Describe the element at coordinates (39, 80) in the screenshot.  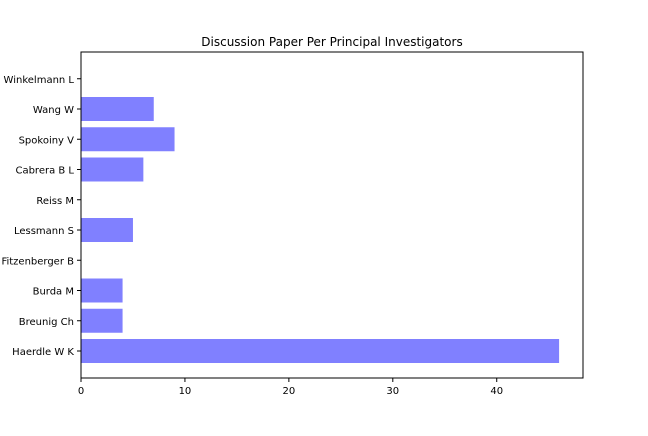
I see `y-tick-label: Winkelmann L` at that location.